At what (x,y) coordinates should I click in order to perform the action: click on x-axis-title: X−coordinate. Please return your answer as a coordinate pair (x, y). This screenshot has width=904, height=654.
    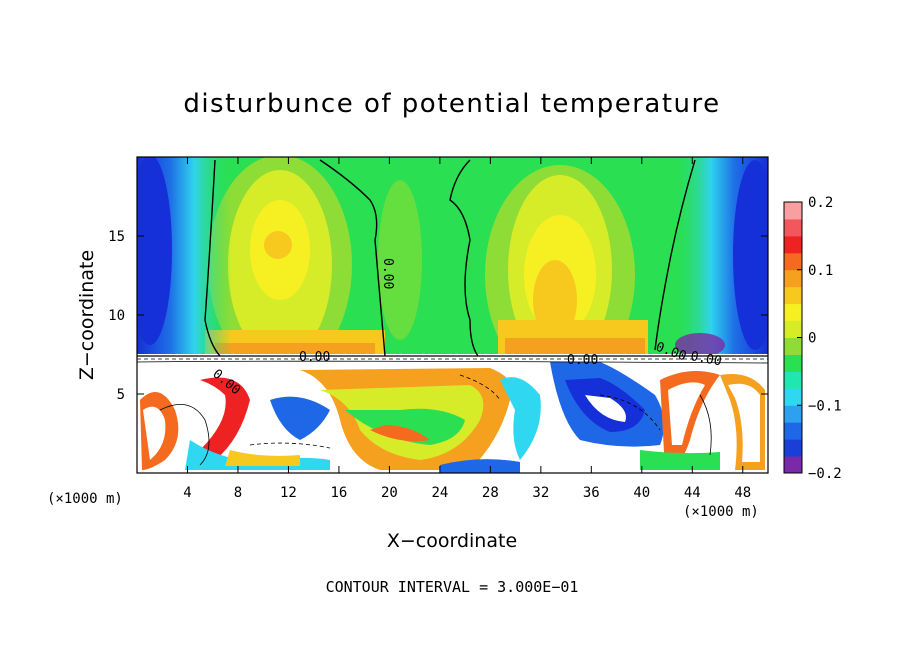
    Looking at the image, I should click on (452, 541).